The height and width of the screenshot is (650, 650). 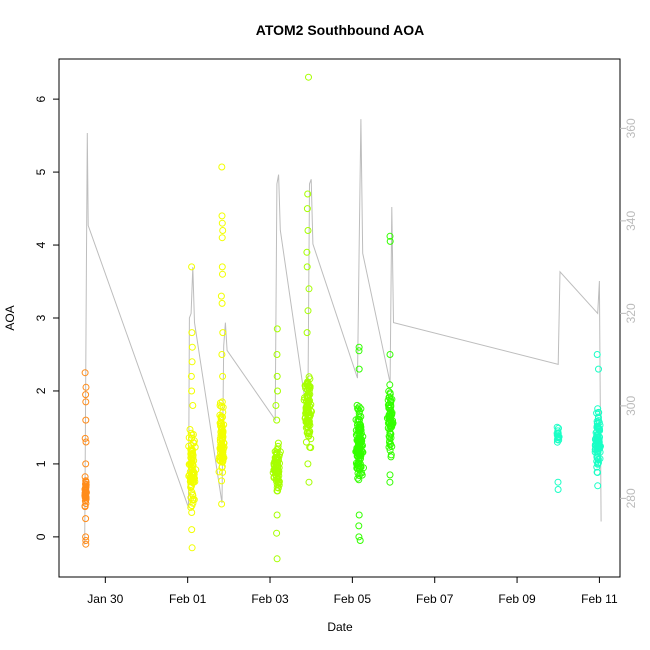 I want to click on x-tick-label: Feb 05, so click(x=353, y=599).